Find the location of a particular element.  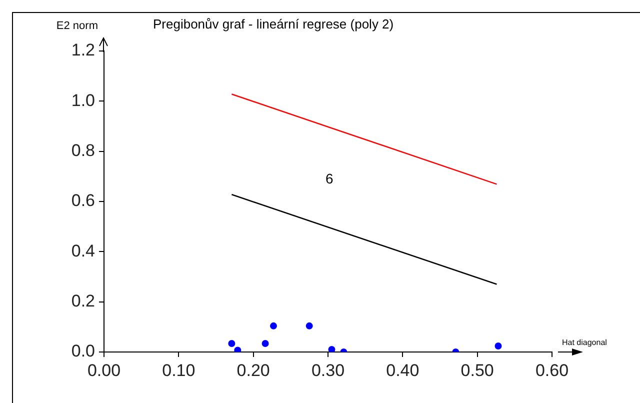

y-tick-label: 0.4 is located at coordinates (83, 250).